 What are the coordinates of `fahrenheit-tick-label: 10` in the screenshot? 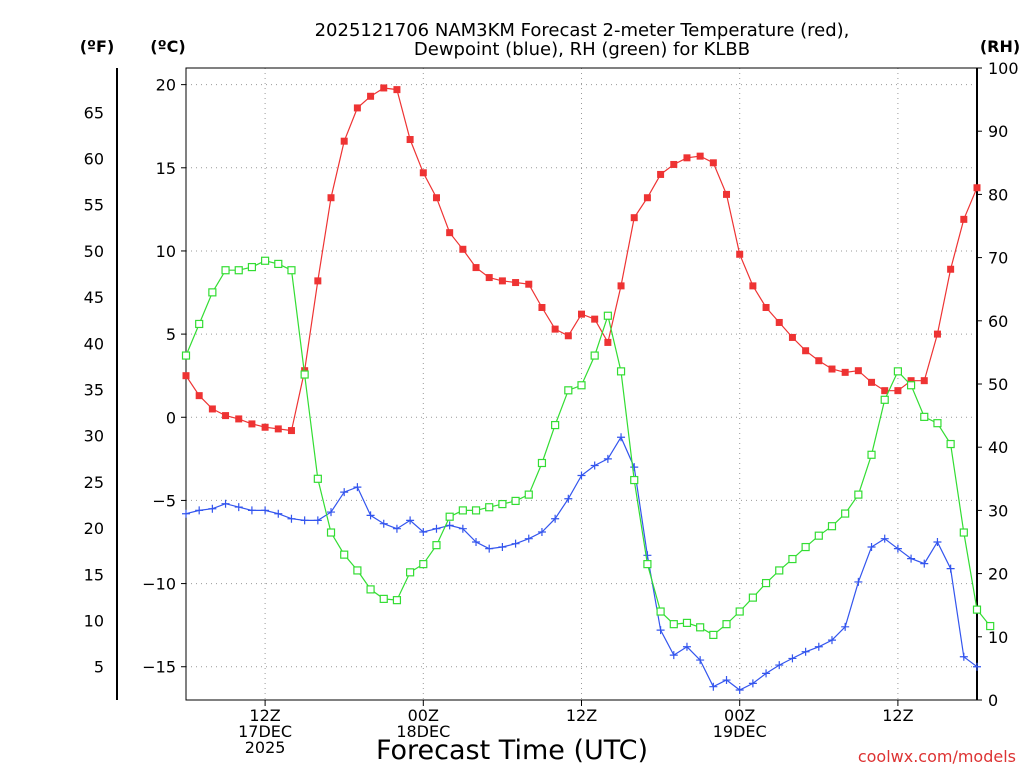 It's located at (94, 621).